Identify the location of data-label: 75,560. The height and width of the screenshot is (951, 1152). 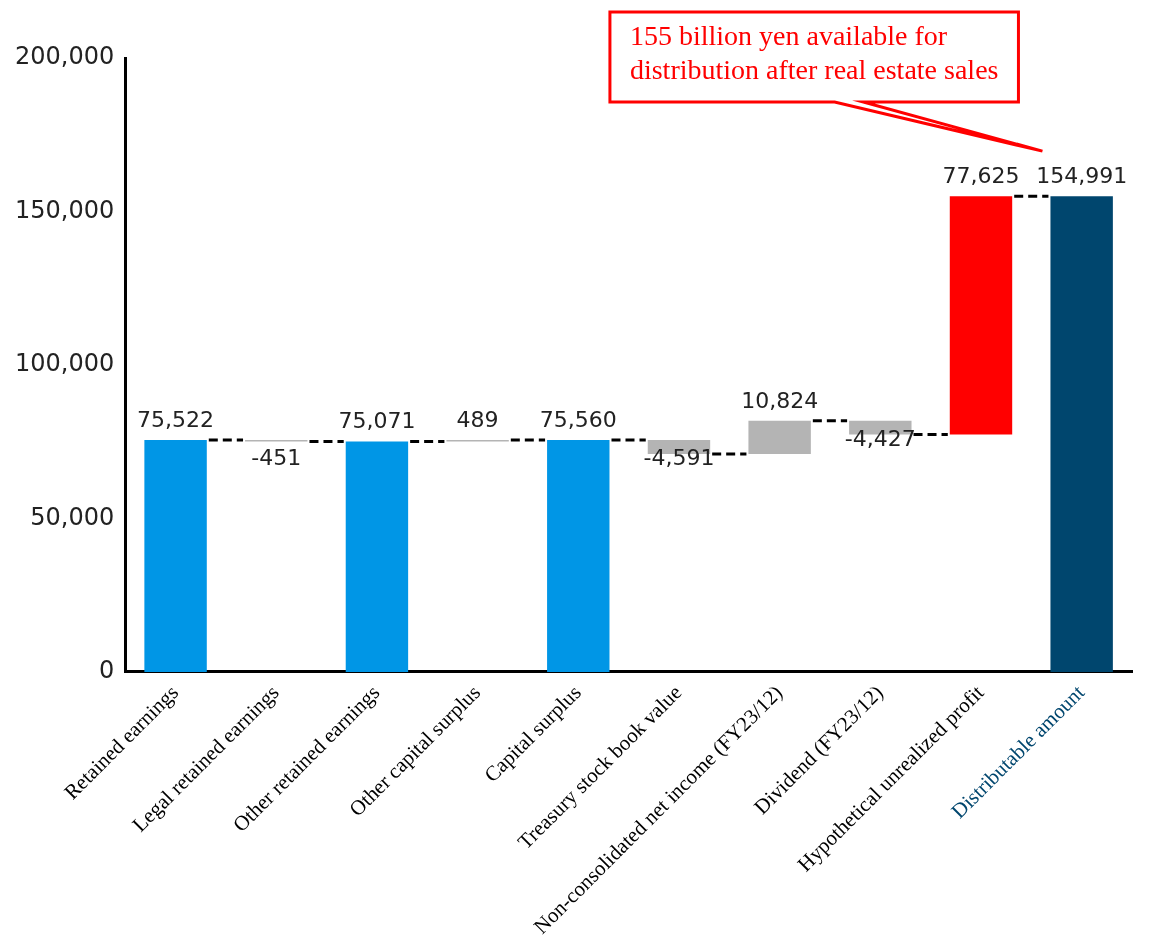
(578, 419).